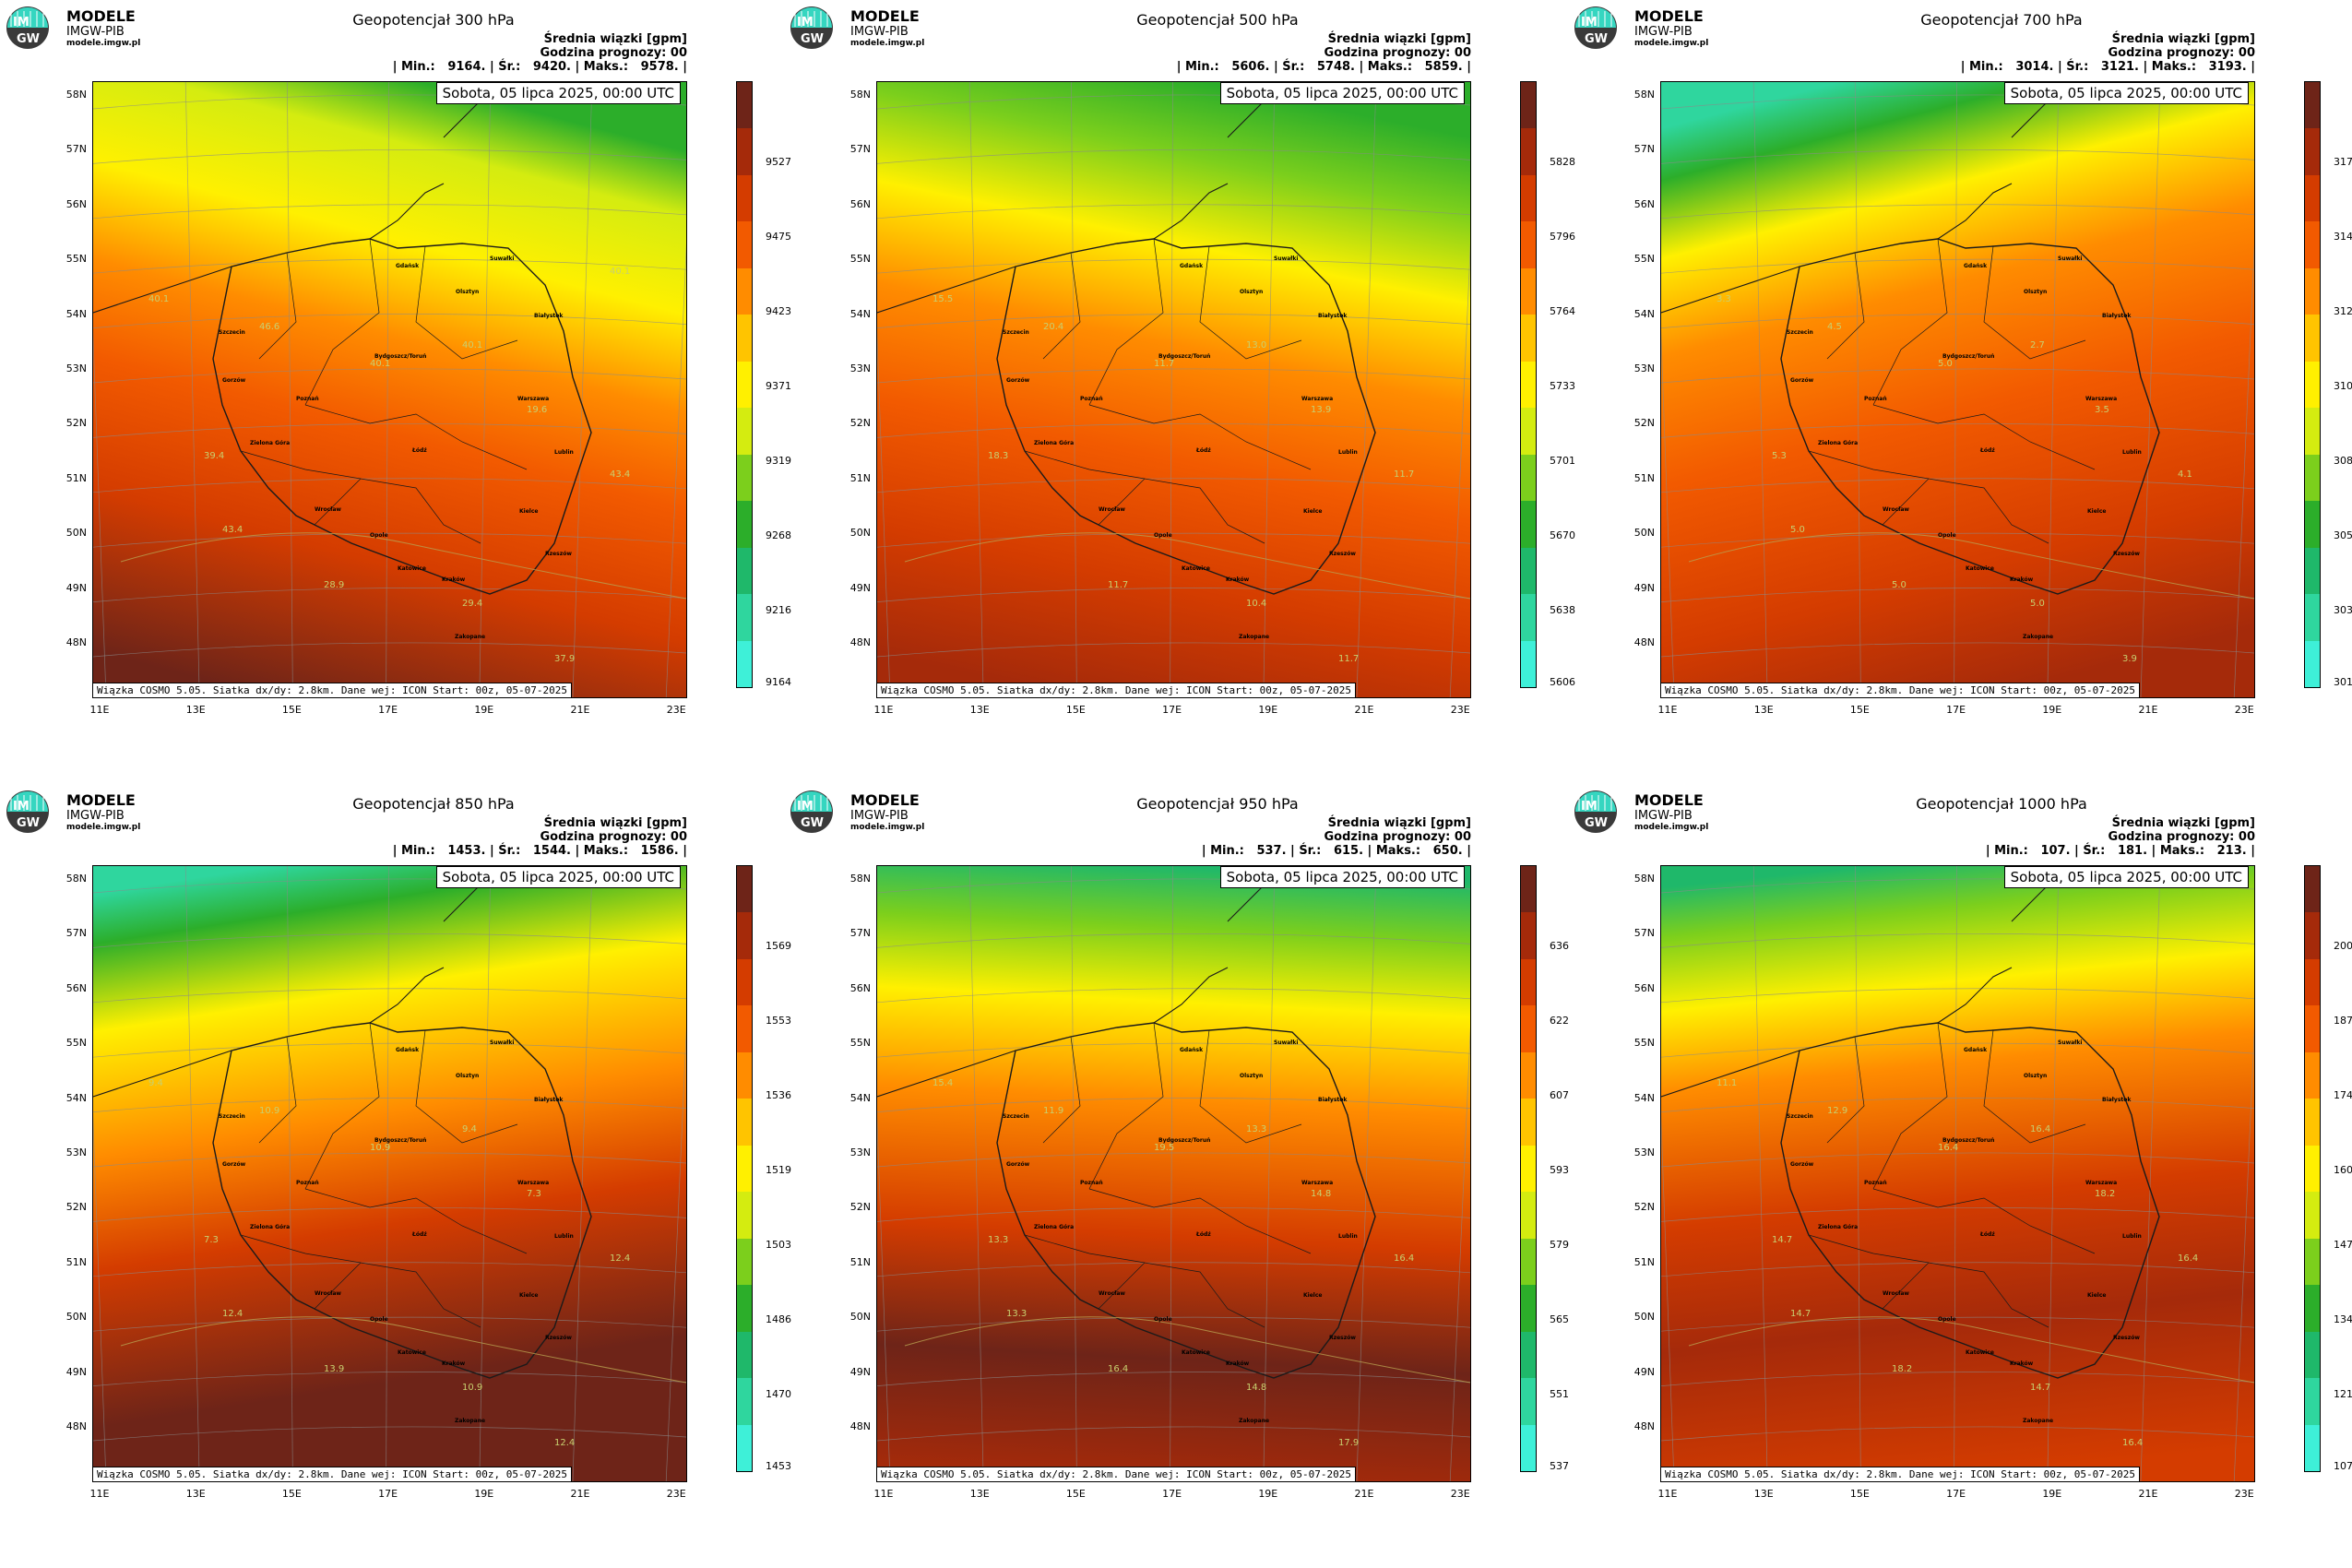 The height and width of the screenshot is (1568, 2352). Describe the element at coordinates (76, 533) in the screenshot. I see `latitude-label: 50N` at that location.